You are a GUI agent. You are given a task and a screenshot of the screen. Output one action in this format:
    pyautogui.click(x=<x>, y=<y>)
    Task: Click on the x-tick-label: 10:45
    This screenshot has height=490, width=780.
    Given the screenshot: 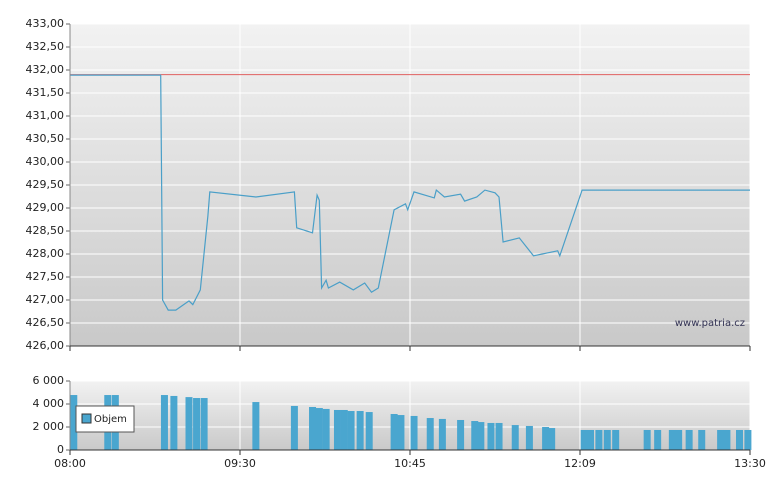 What is the action you would take?
    pyautogui.click(x=410, y=463)
    